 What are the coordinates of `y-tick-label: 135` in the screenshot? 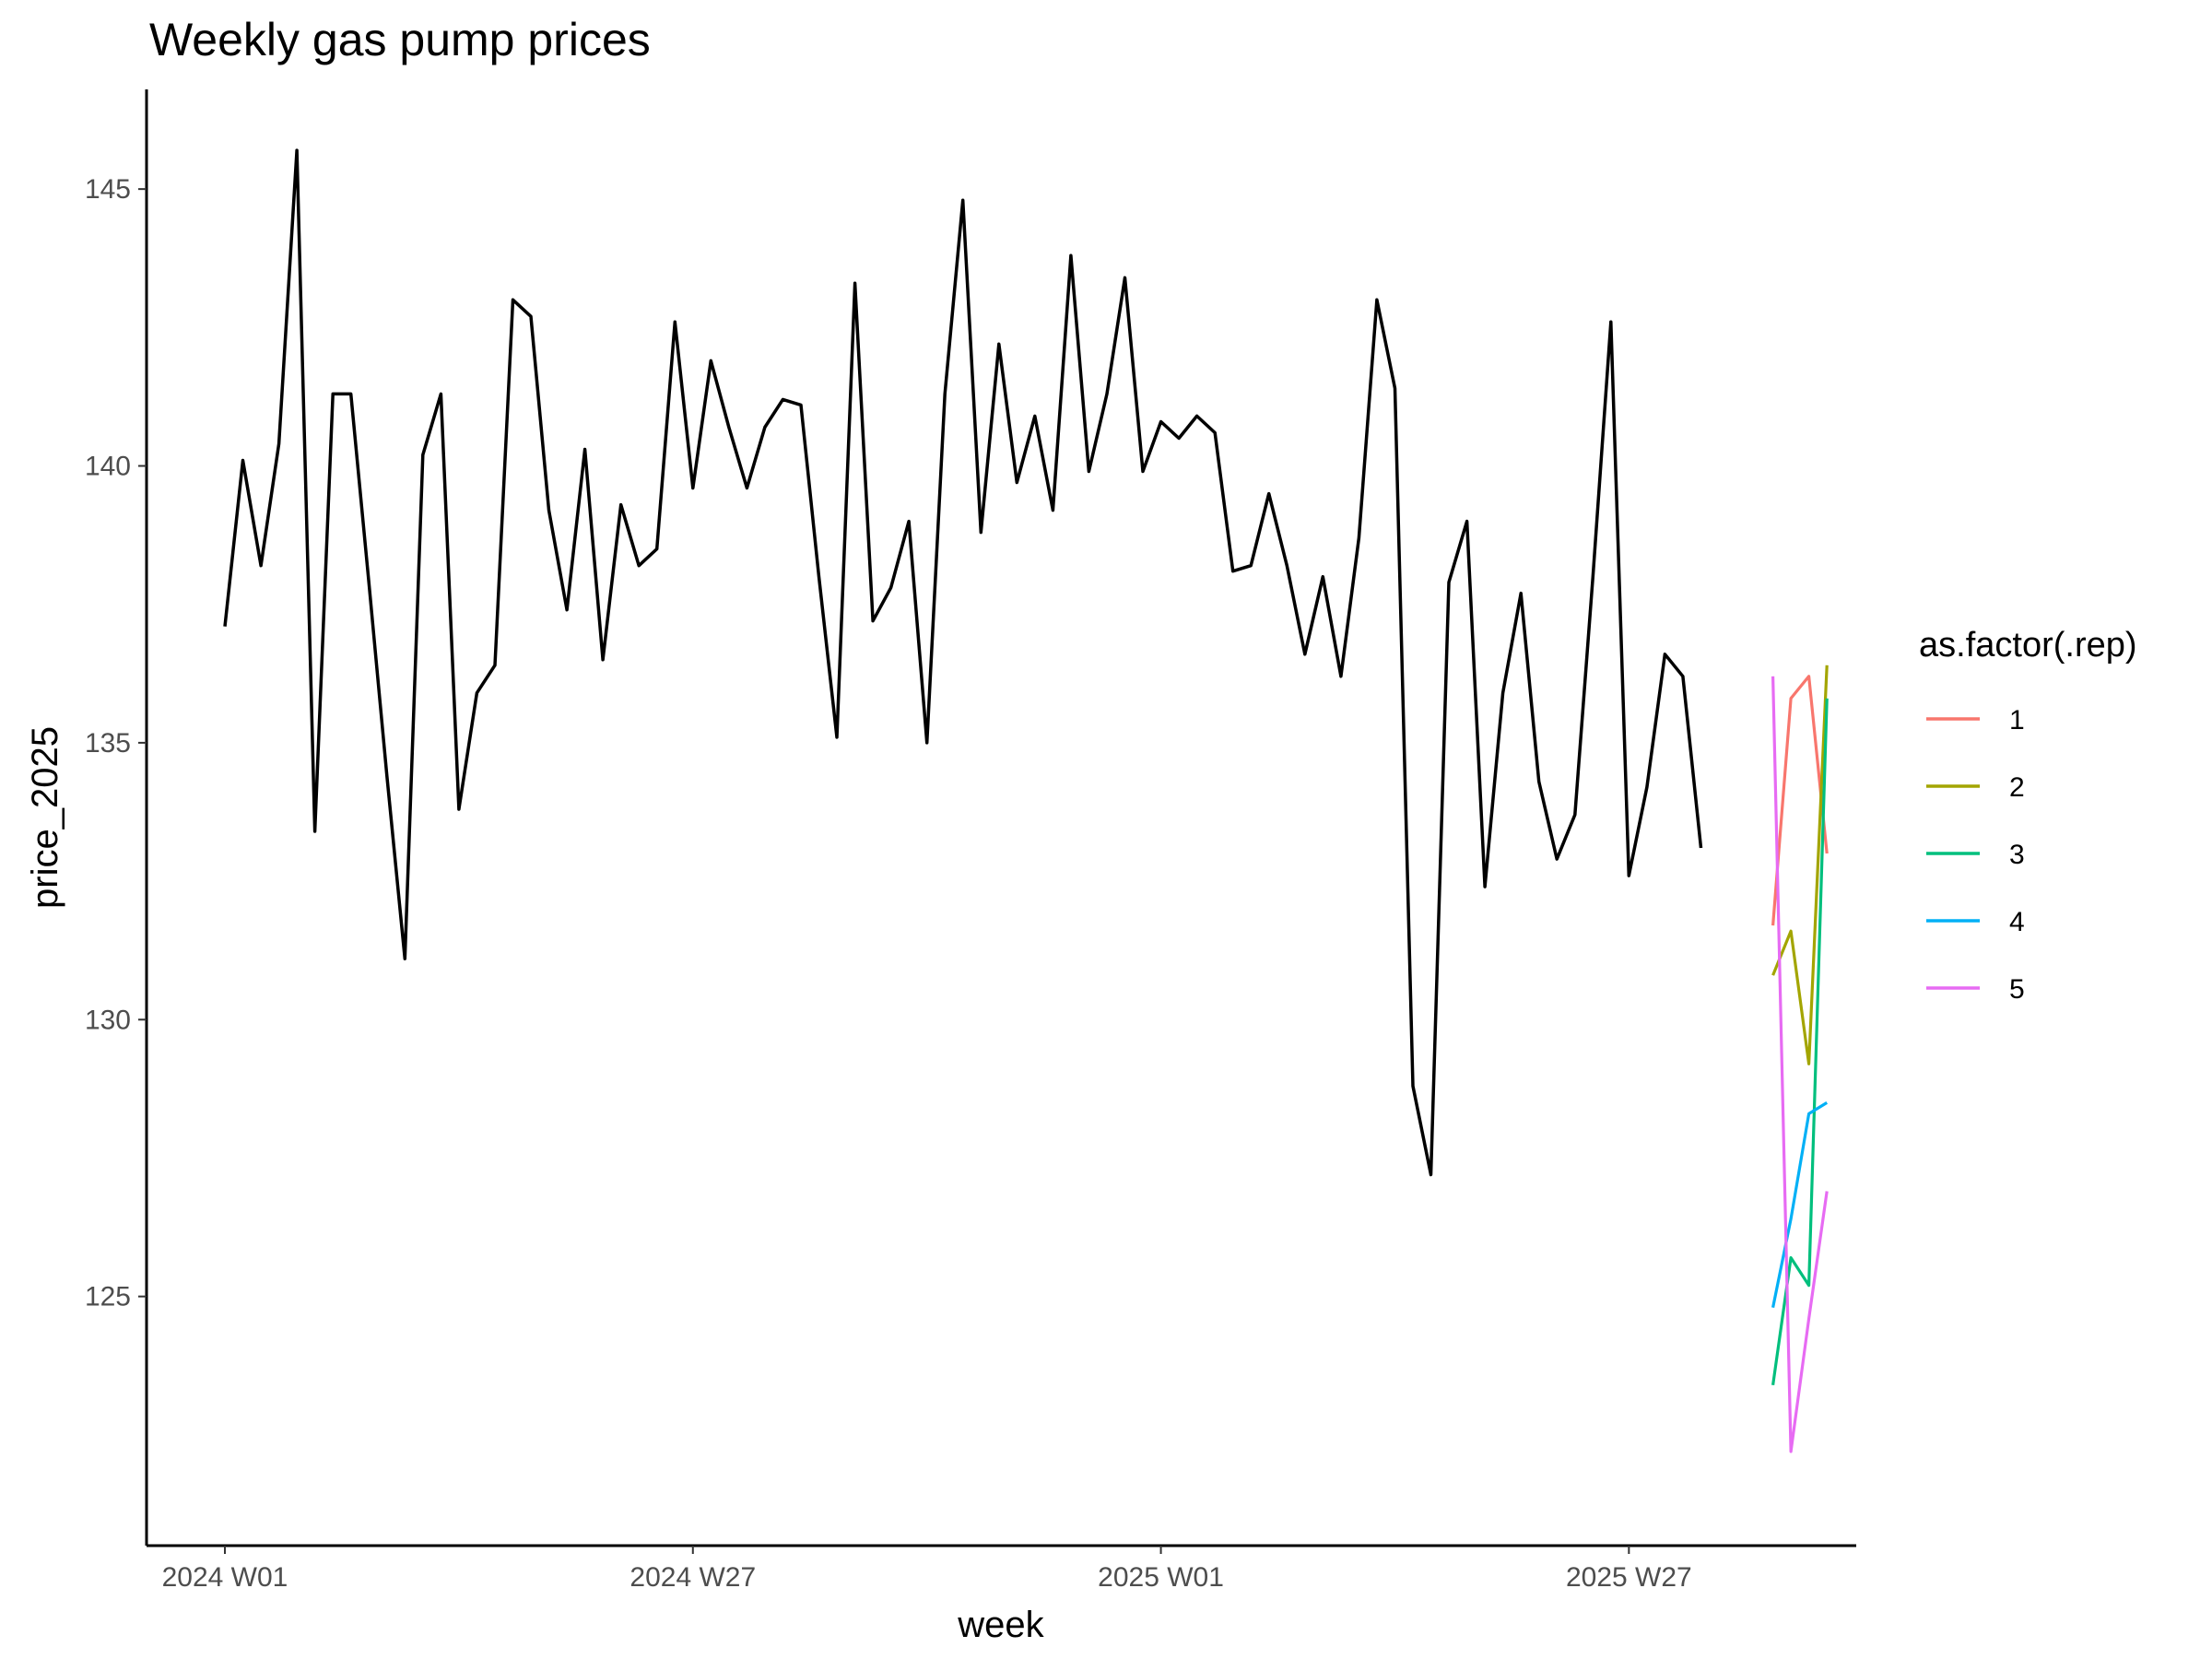 It's located at (108, 743).